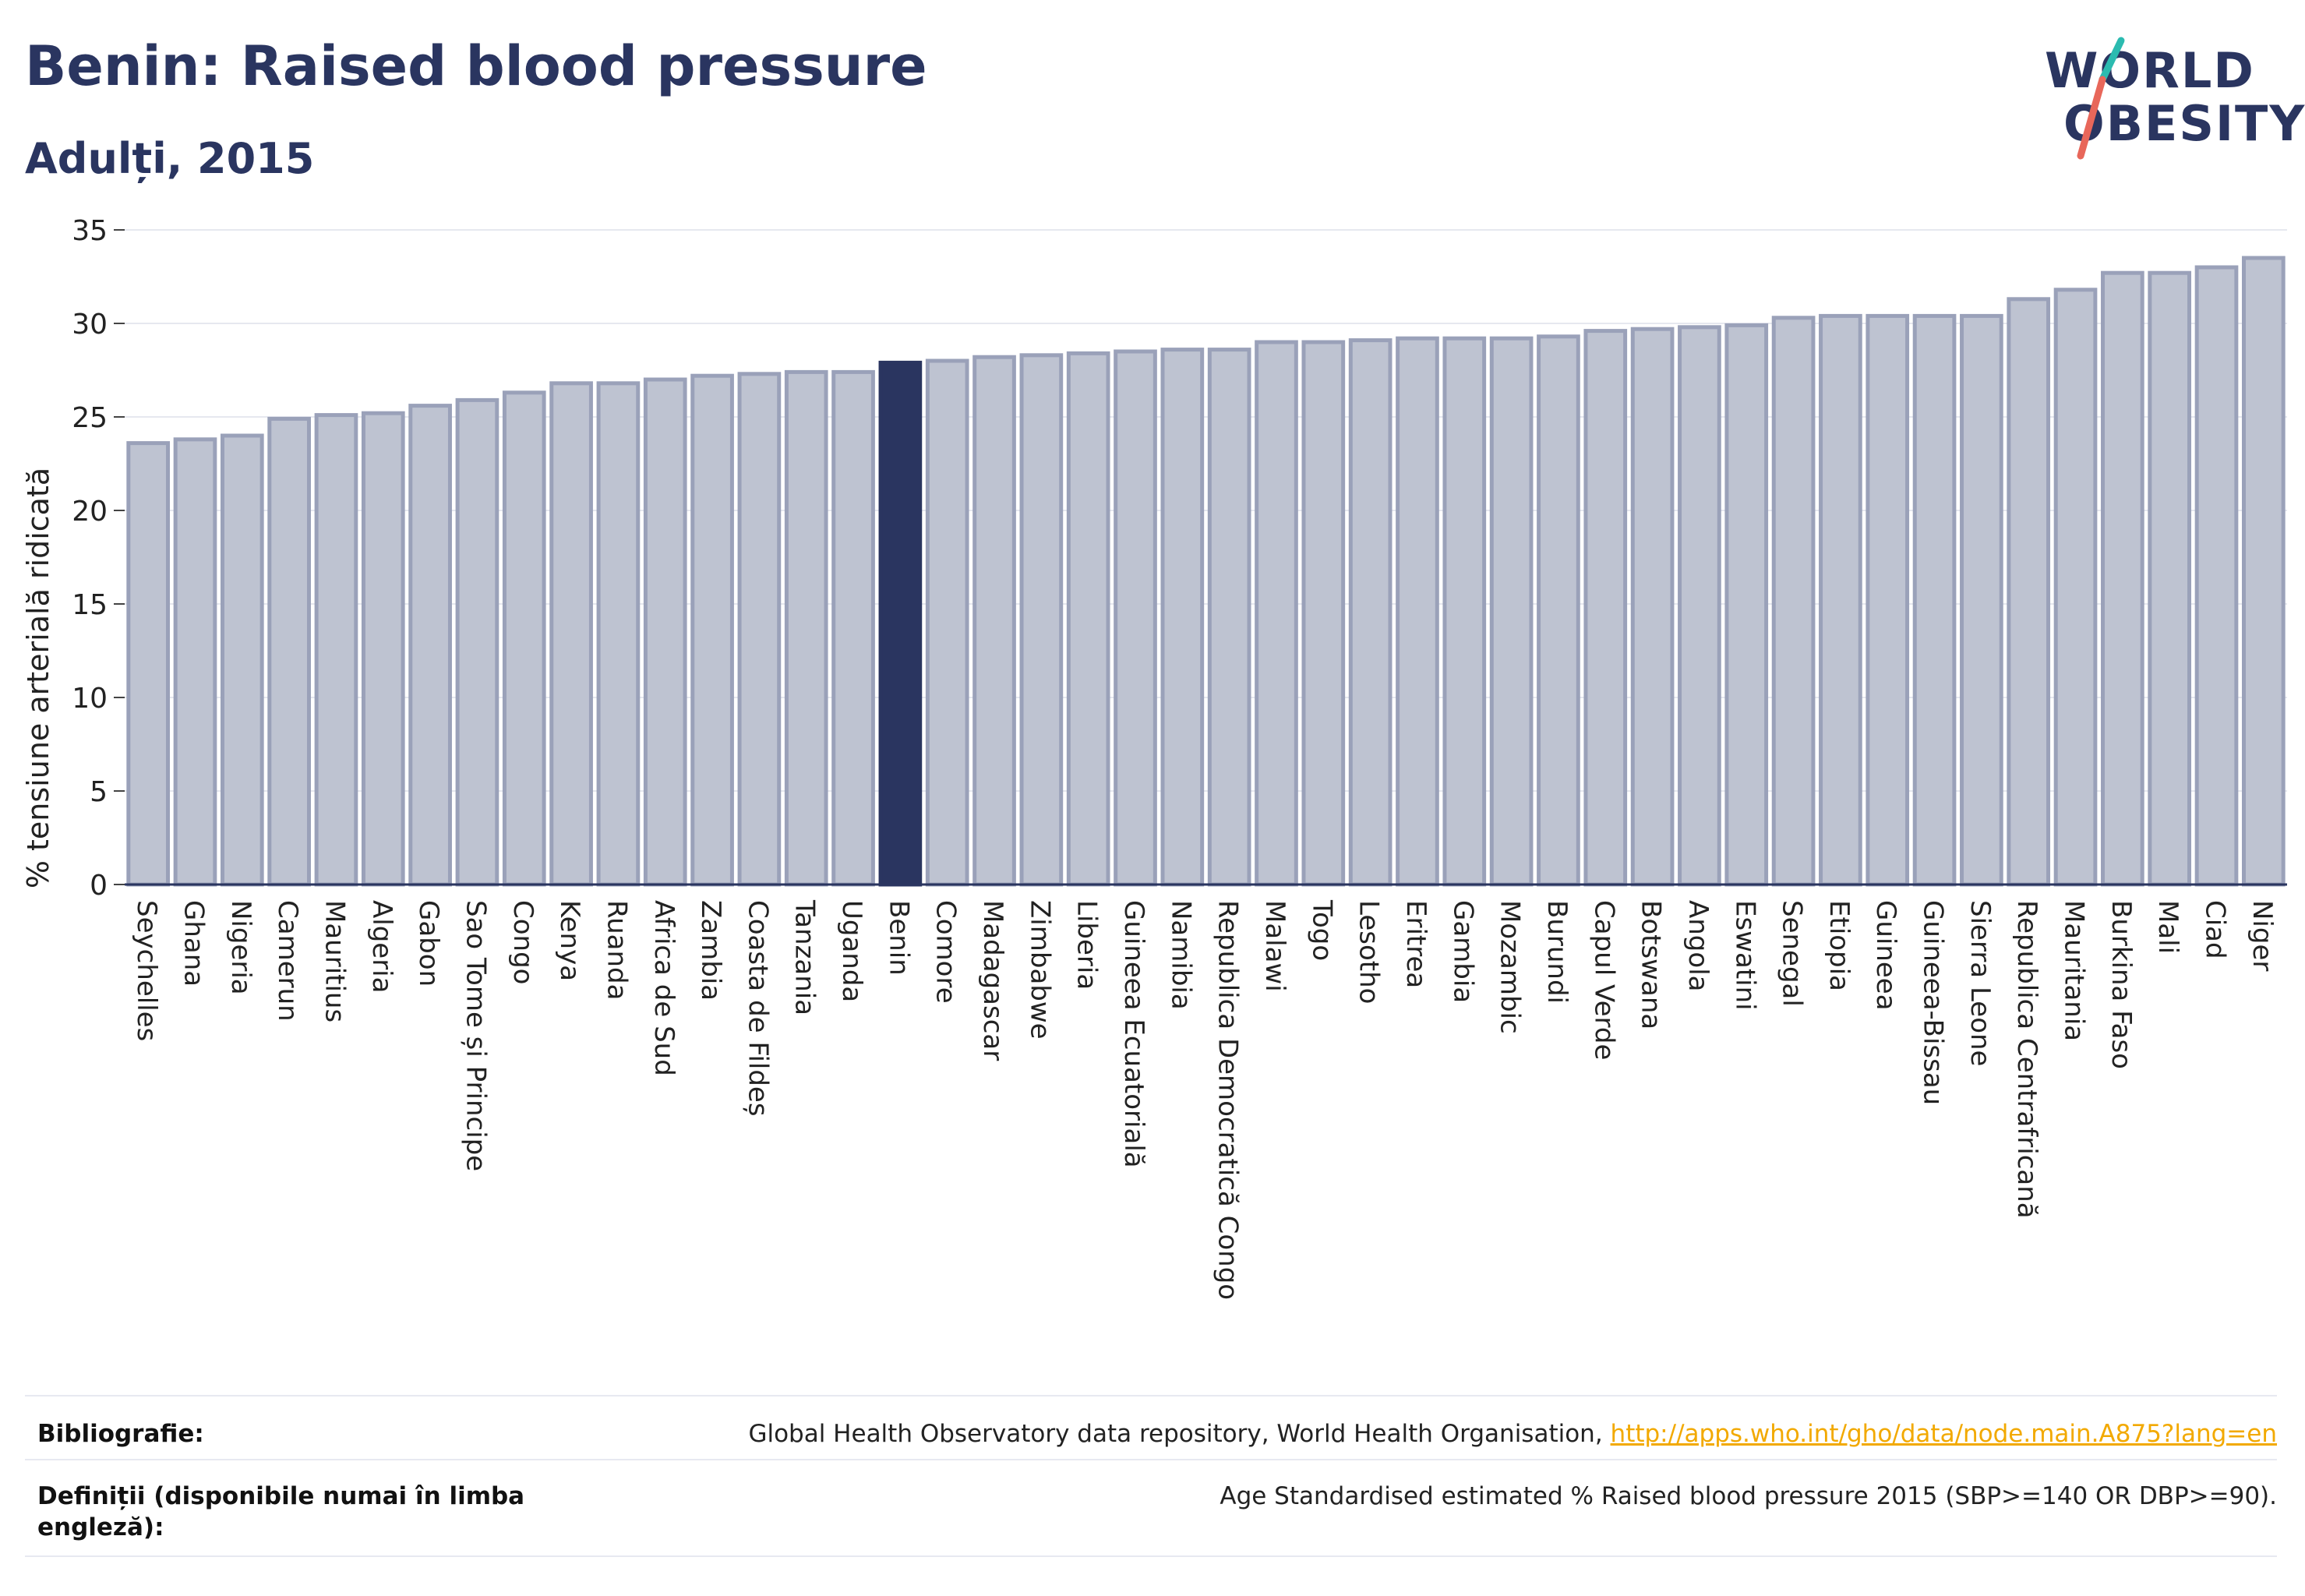 This screenshot has height=1596, width=2305. I want to click on bar-guineea, so click(1888, 600).